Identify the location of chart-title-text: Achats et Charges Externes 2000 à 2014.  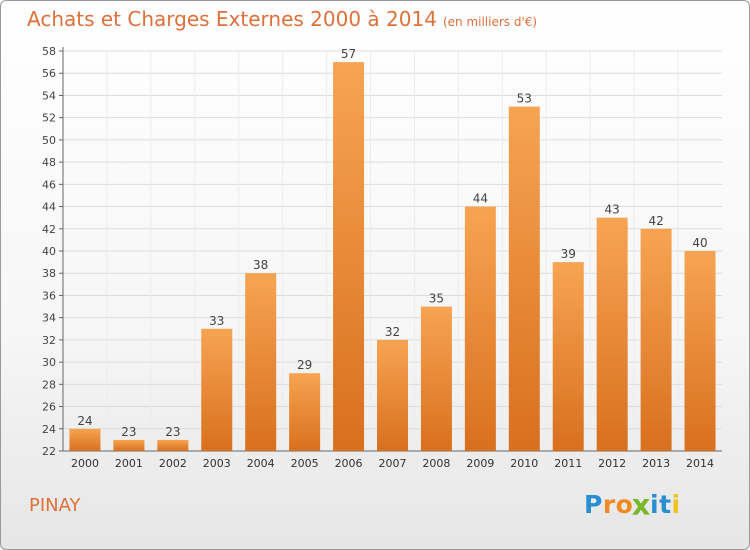
(232, 19).